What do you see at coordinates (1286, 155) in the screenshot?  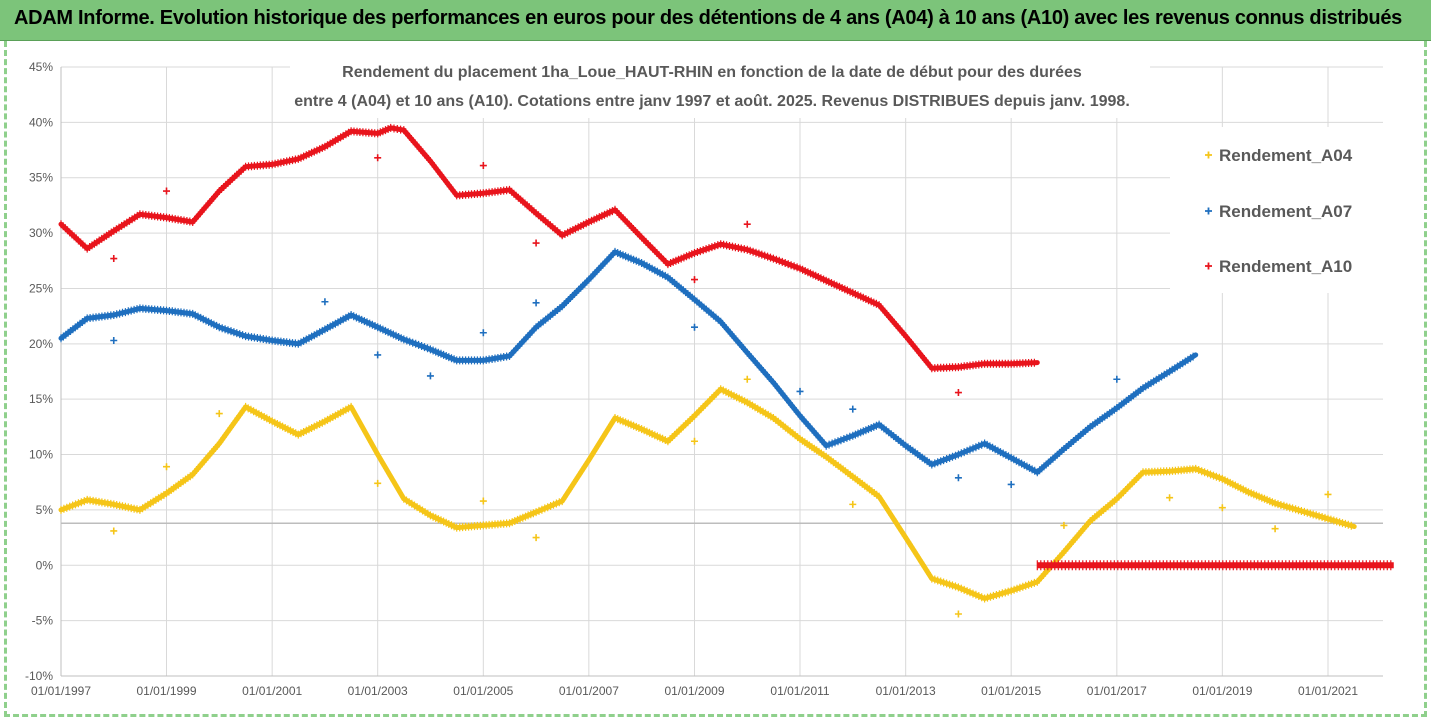 I see `legend-label: Rendement_A04` at bounding box center [1286, 155].